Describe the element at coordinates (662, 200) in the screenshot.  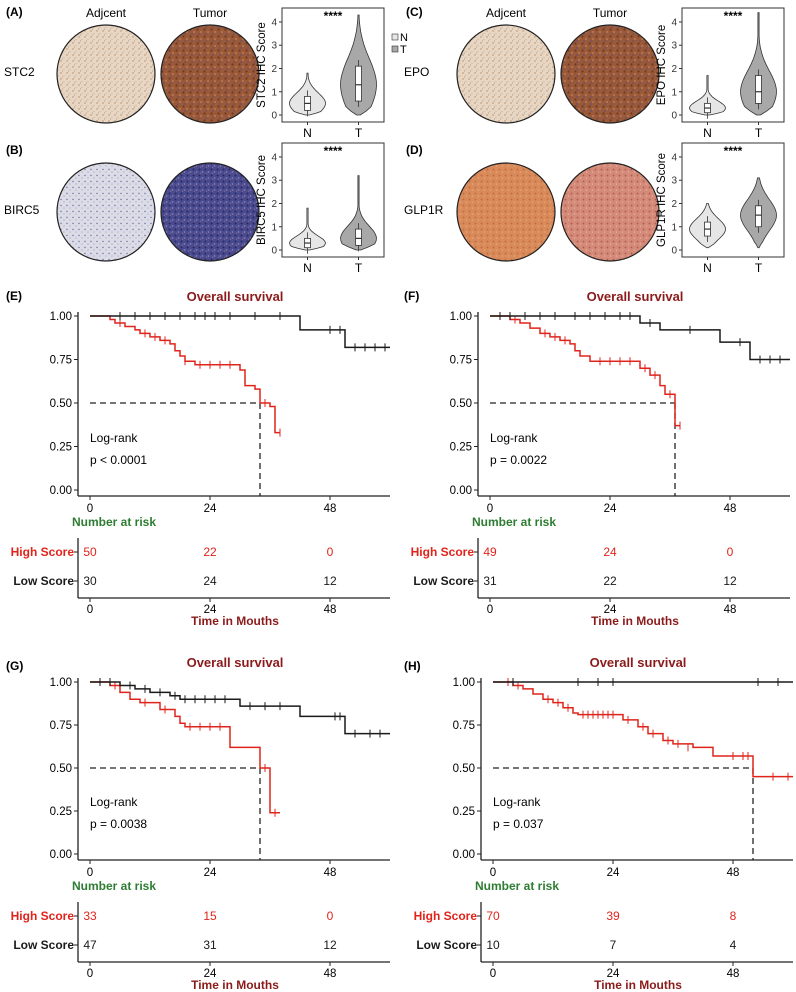
I see `y-axis-label: GLP1R IHC Score` at that location.